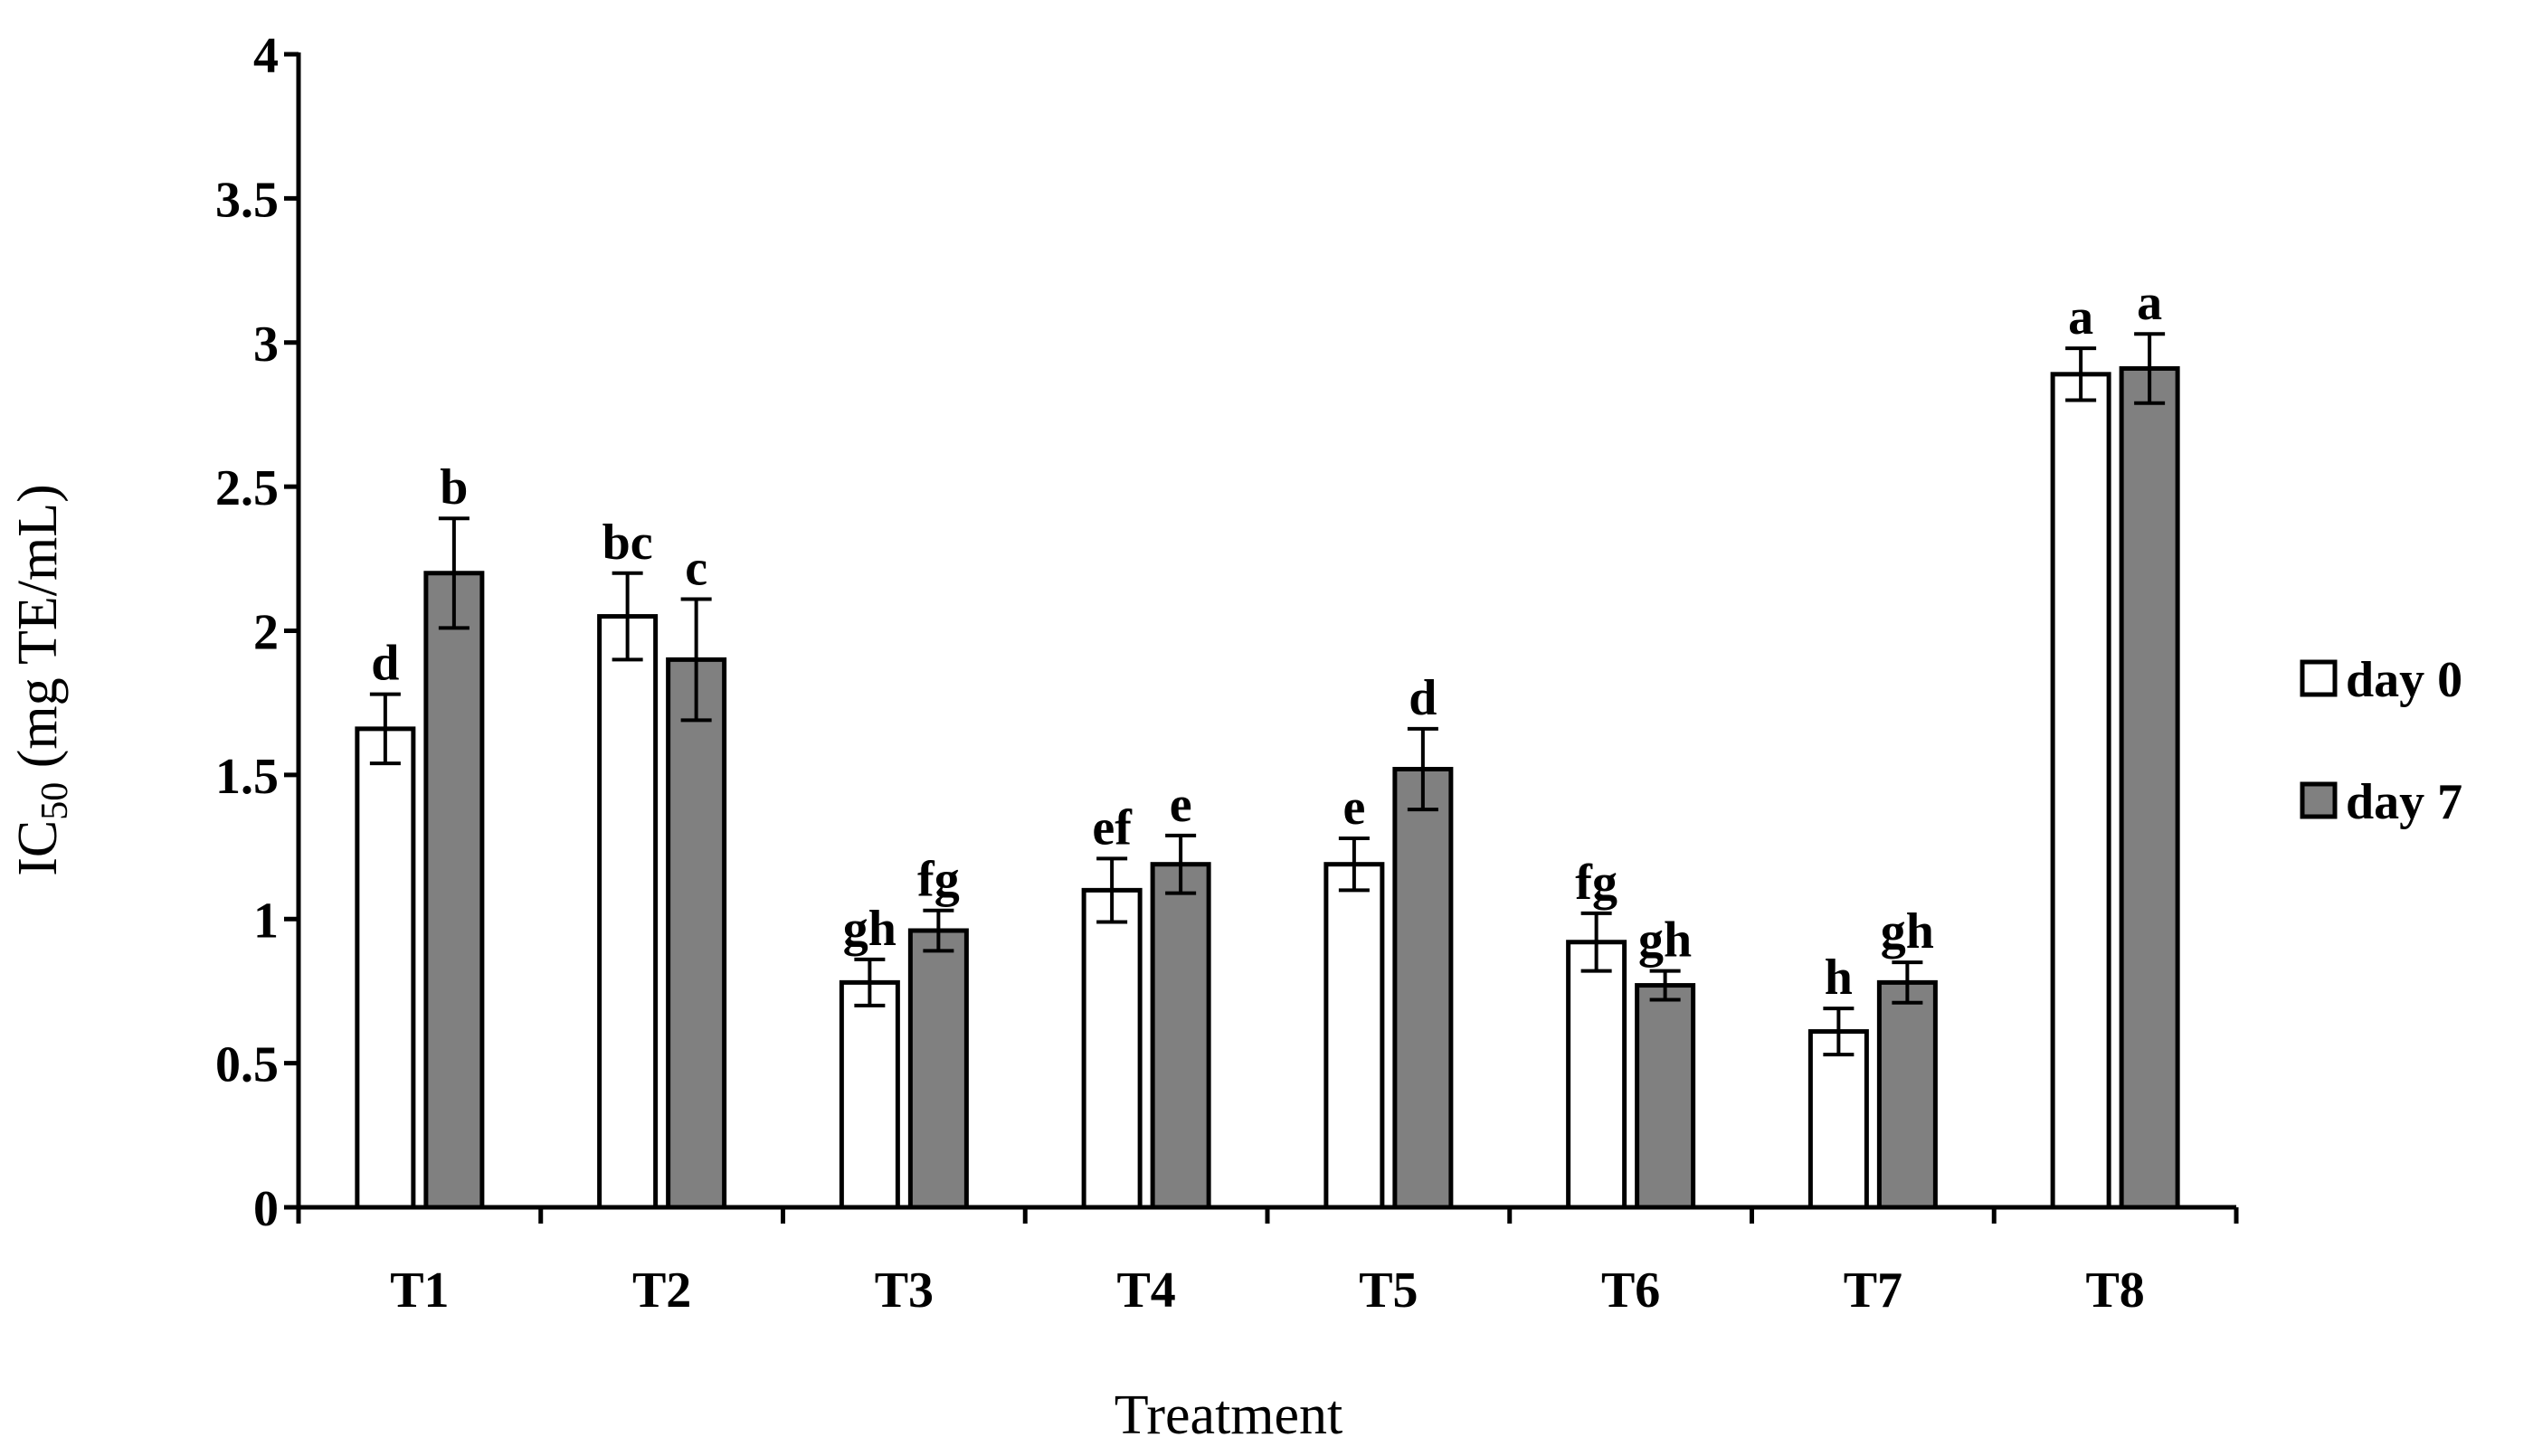 This screenshot has height=1456, width=2533. Describe the element at coordinates (454, 891) in the screenshot. I see `bar-day-7-T1` at that location.